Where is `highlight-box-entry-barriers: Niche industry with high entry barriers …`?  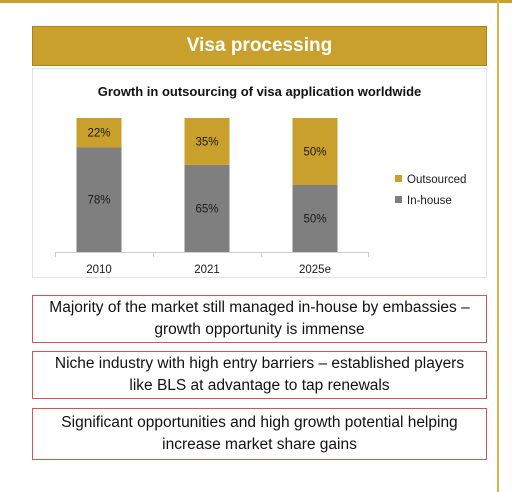 highlight-box-entry-barriers: Niche industry with high entry barriers … is located at coordinates (259, 375).